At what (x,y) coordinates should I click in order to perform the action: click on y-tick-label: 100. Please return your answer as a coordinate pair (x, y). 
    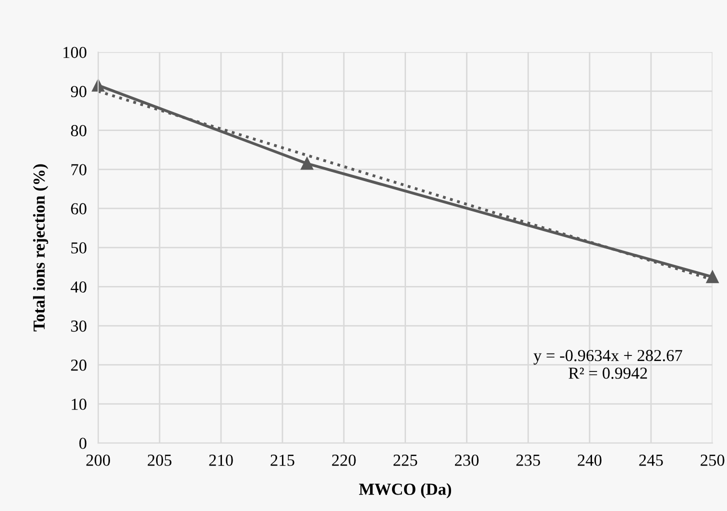
    Looking at the image, I should click on (75, 52).